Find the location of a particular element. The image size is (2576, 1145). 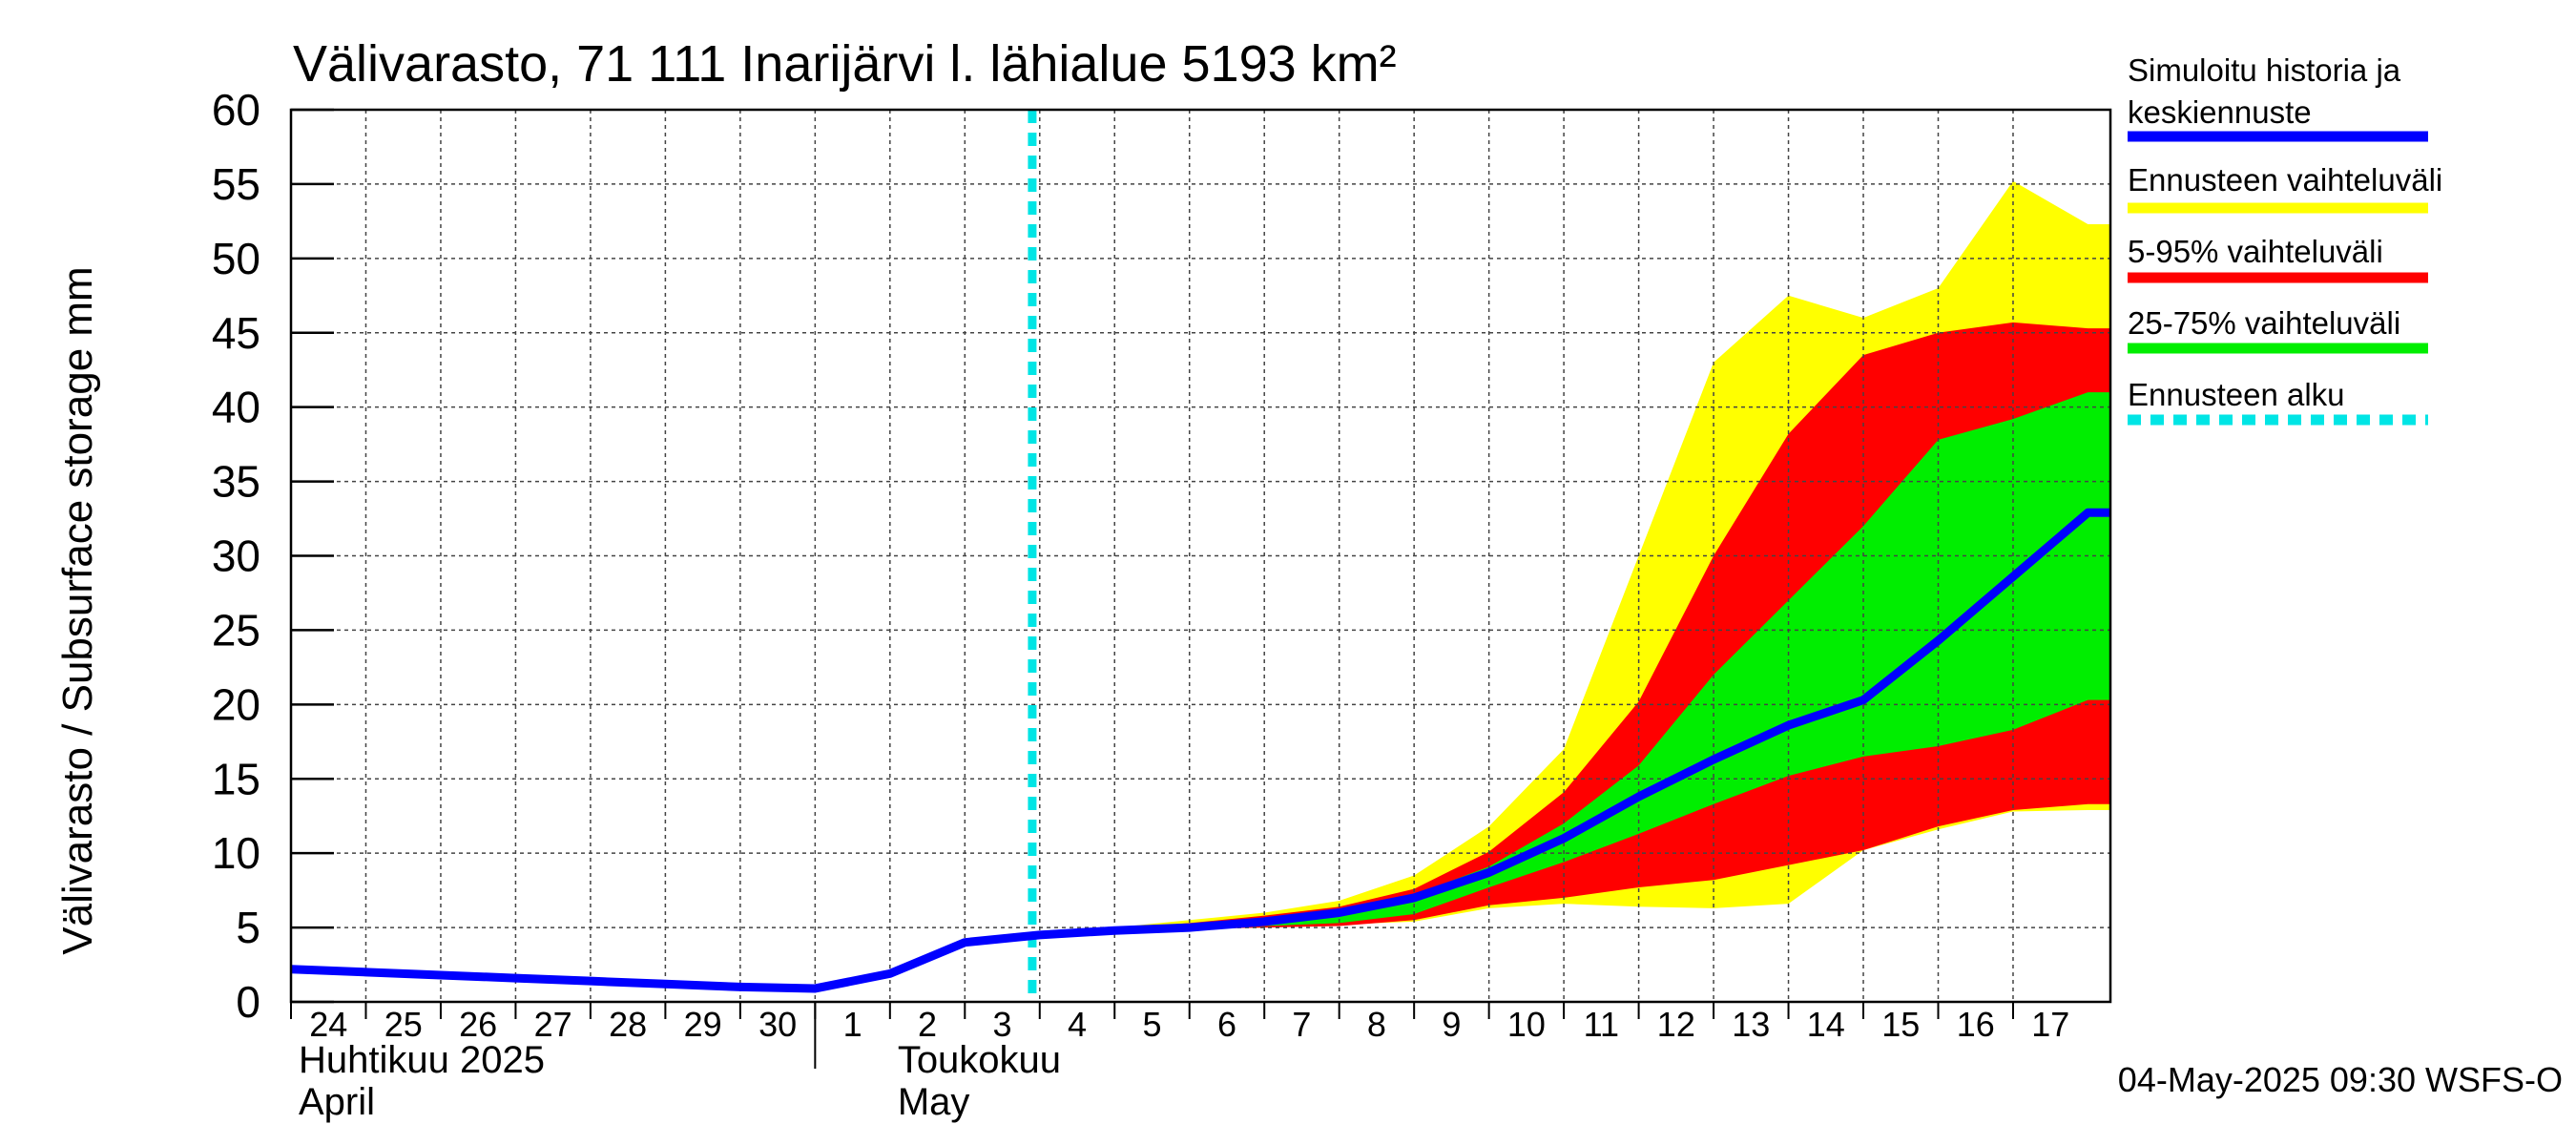

legend-label-0-0: Simuloitu historia ja is located at coordinates (2264, 70).